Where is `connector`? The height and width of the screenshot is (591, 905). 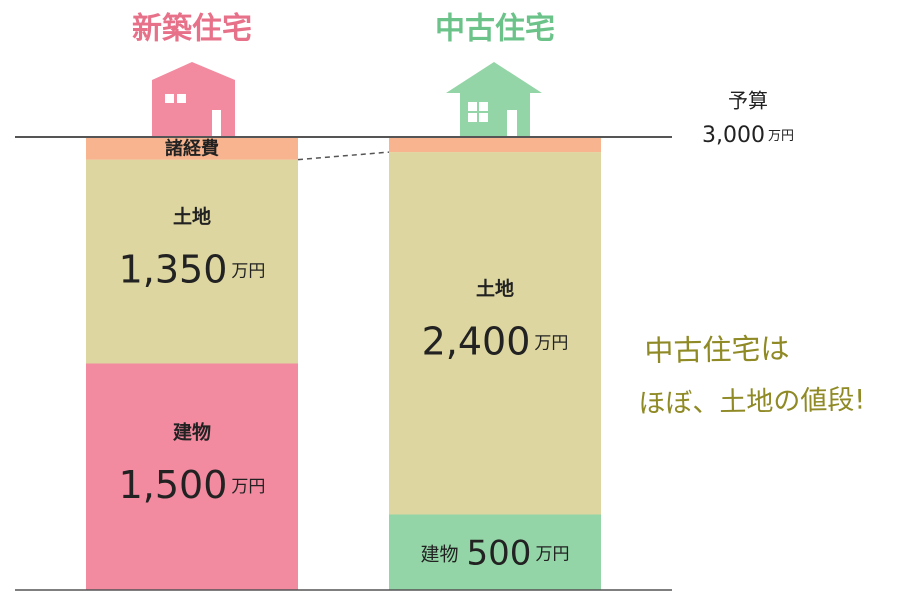
connector is located at coordinates (343, 156).